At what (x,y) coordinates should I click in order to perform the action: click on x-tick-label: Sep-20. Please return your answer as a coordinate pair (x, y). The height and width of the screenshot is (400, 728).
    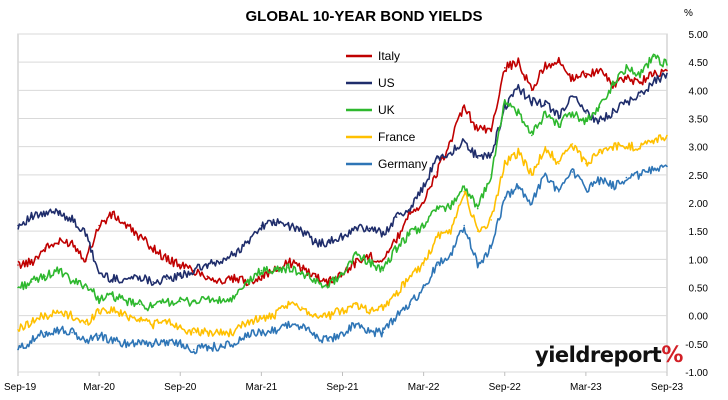
    Looking at the image, I should click on (180, 387).